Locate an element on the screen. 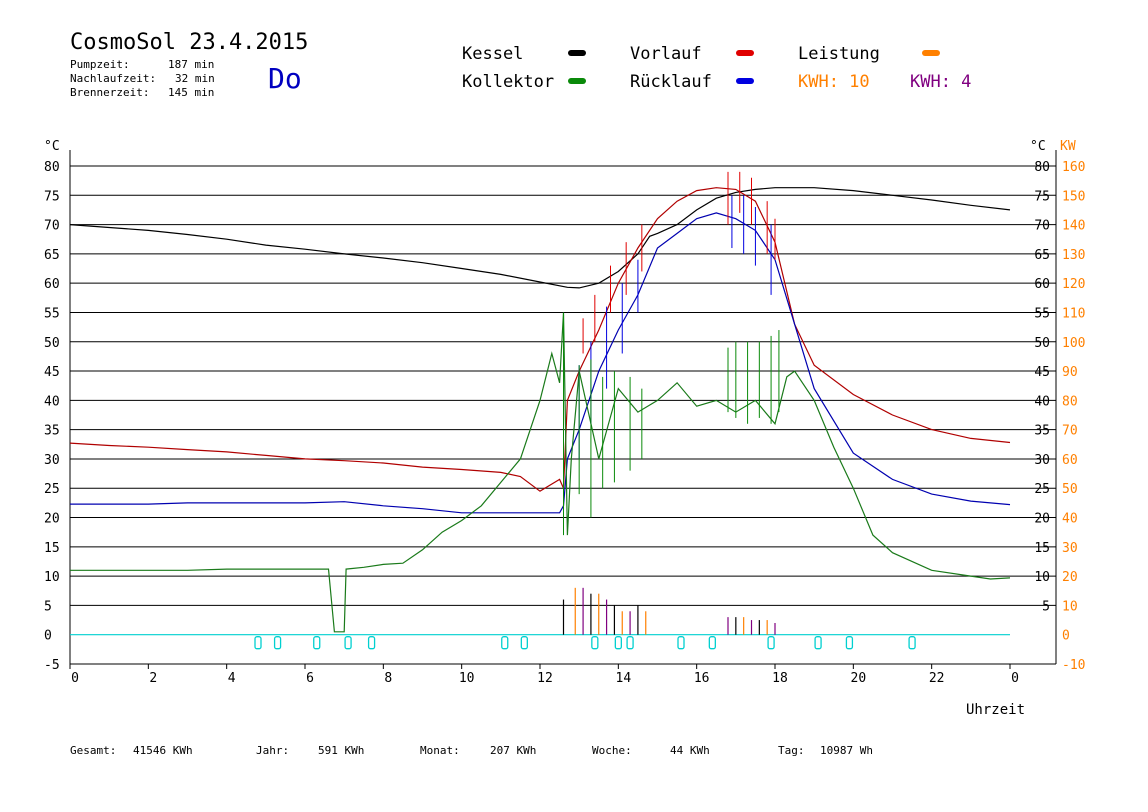  y-tick-label-kw: 110 is located at coordinates (1073, 313).